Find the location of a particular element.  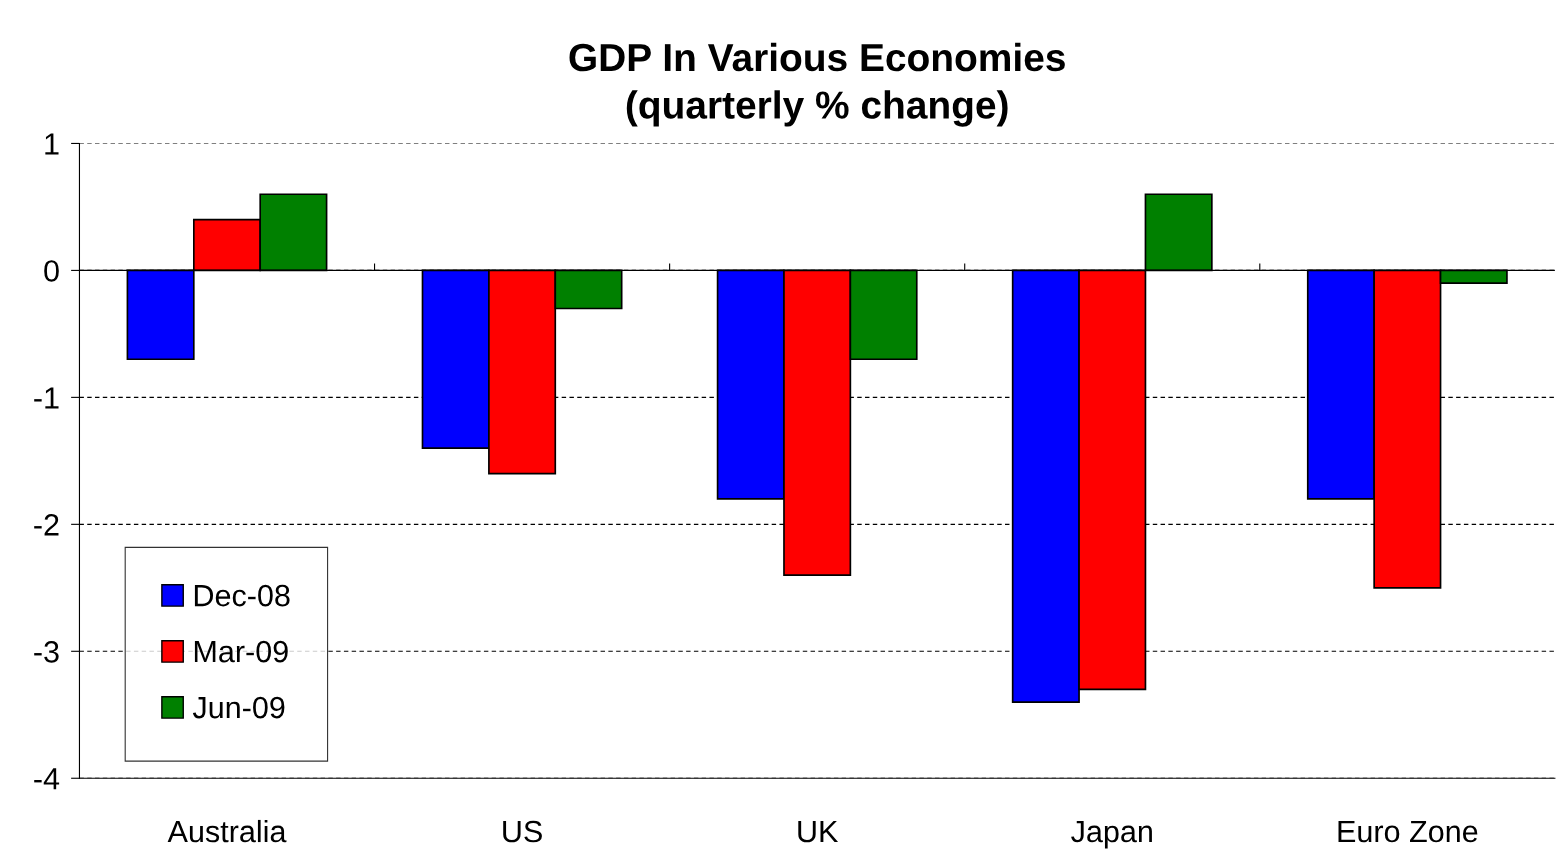

x-tick-label: Euro Zone is located at coordinates (1408, 832).